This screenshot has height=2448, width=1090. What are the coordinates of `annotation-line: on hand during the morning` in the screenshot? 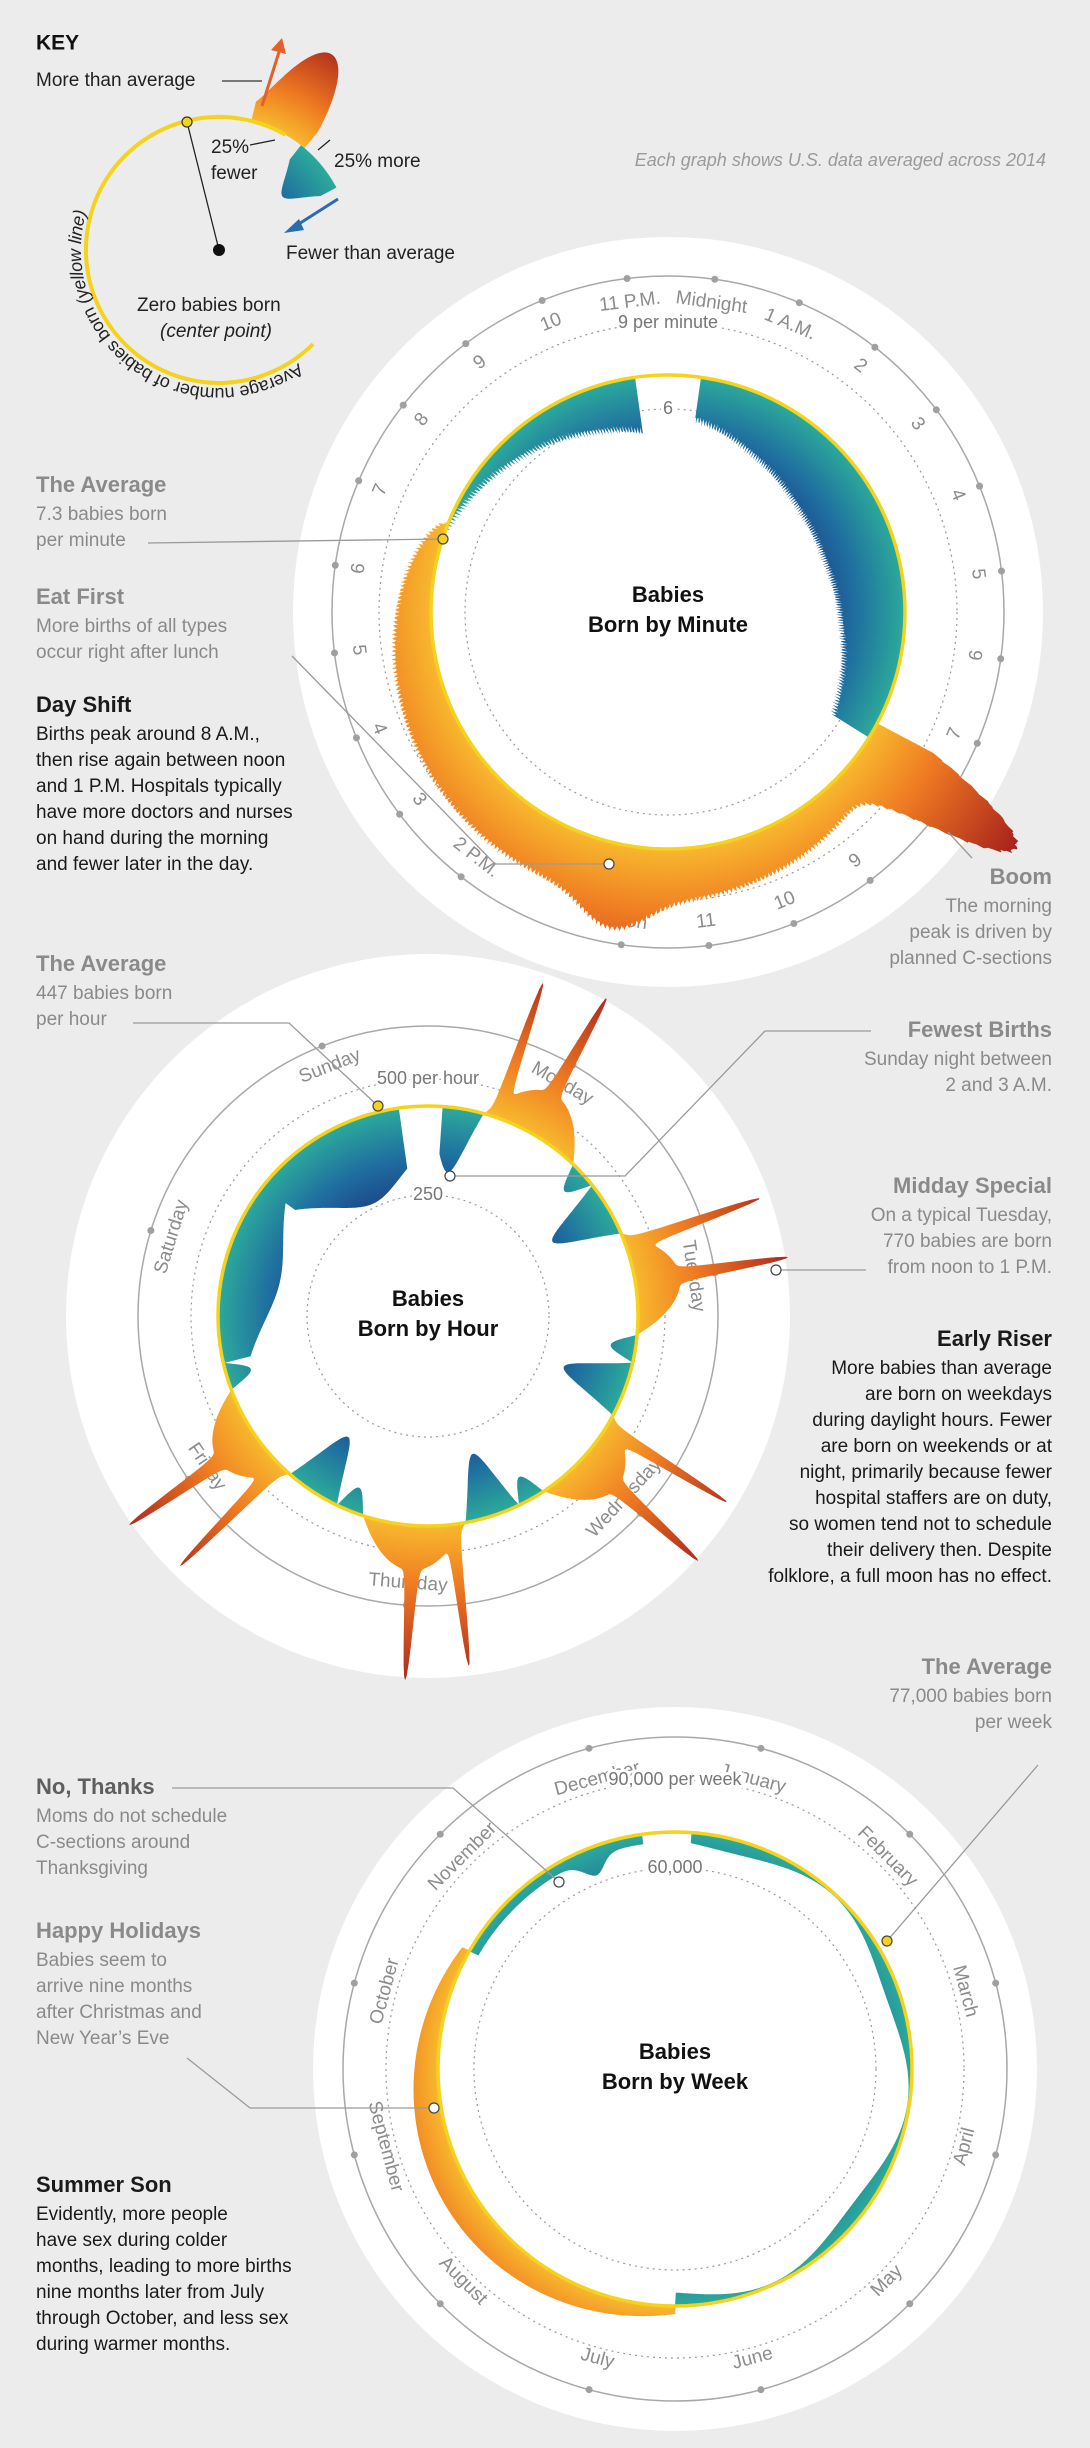 It's located at (152, 838).